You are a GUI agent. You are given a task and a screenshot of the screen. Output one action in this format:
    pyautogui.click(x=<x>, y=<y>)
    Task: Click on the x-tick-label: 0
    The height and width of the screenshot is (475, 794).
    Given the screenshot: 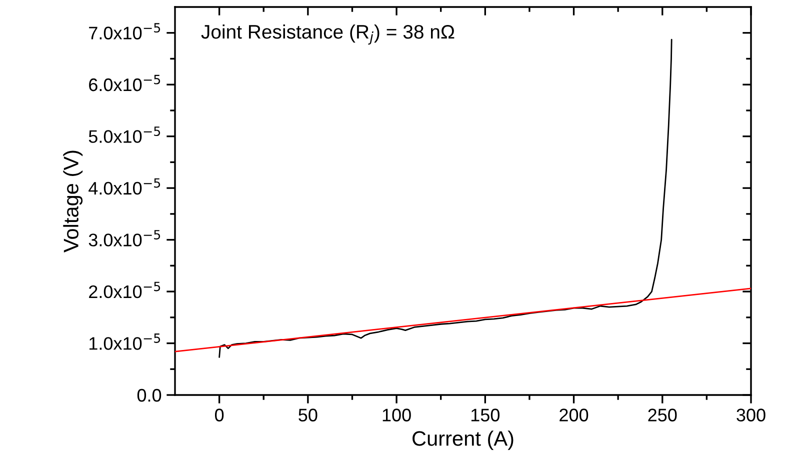 What is the action you would take?
    pyautogui.click(x=219, y=415)
    